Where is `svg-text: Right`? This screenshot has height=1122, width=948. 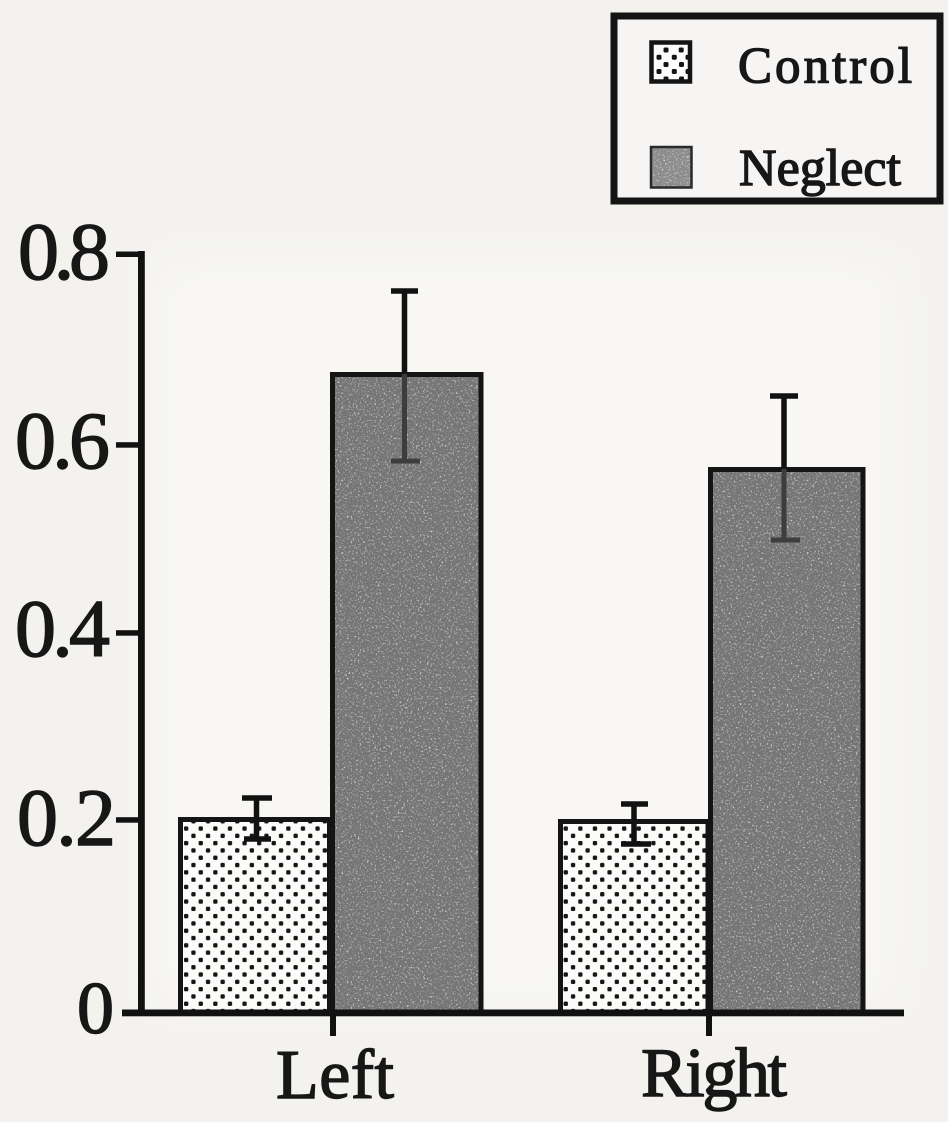
svg-text: Right is located at coordinates (714, 1073).